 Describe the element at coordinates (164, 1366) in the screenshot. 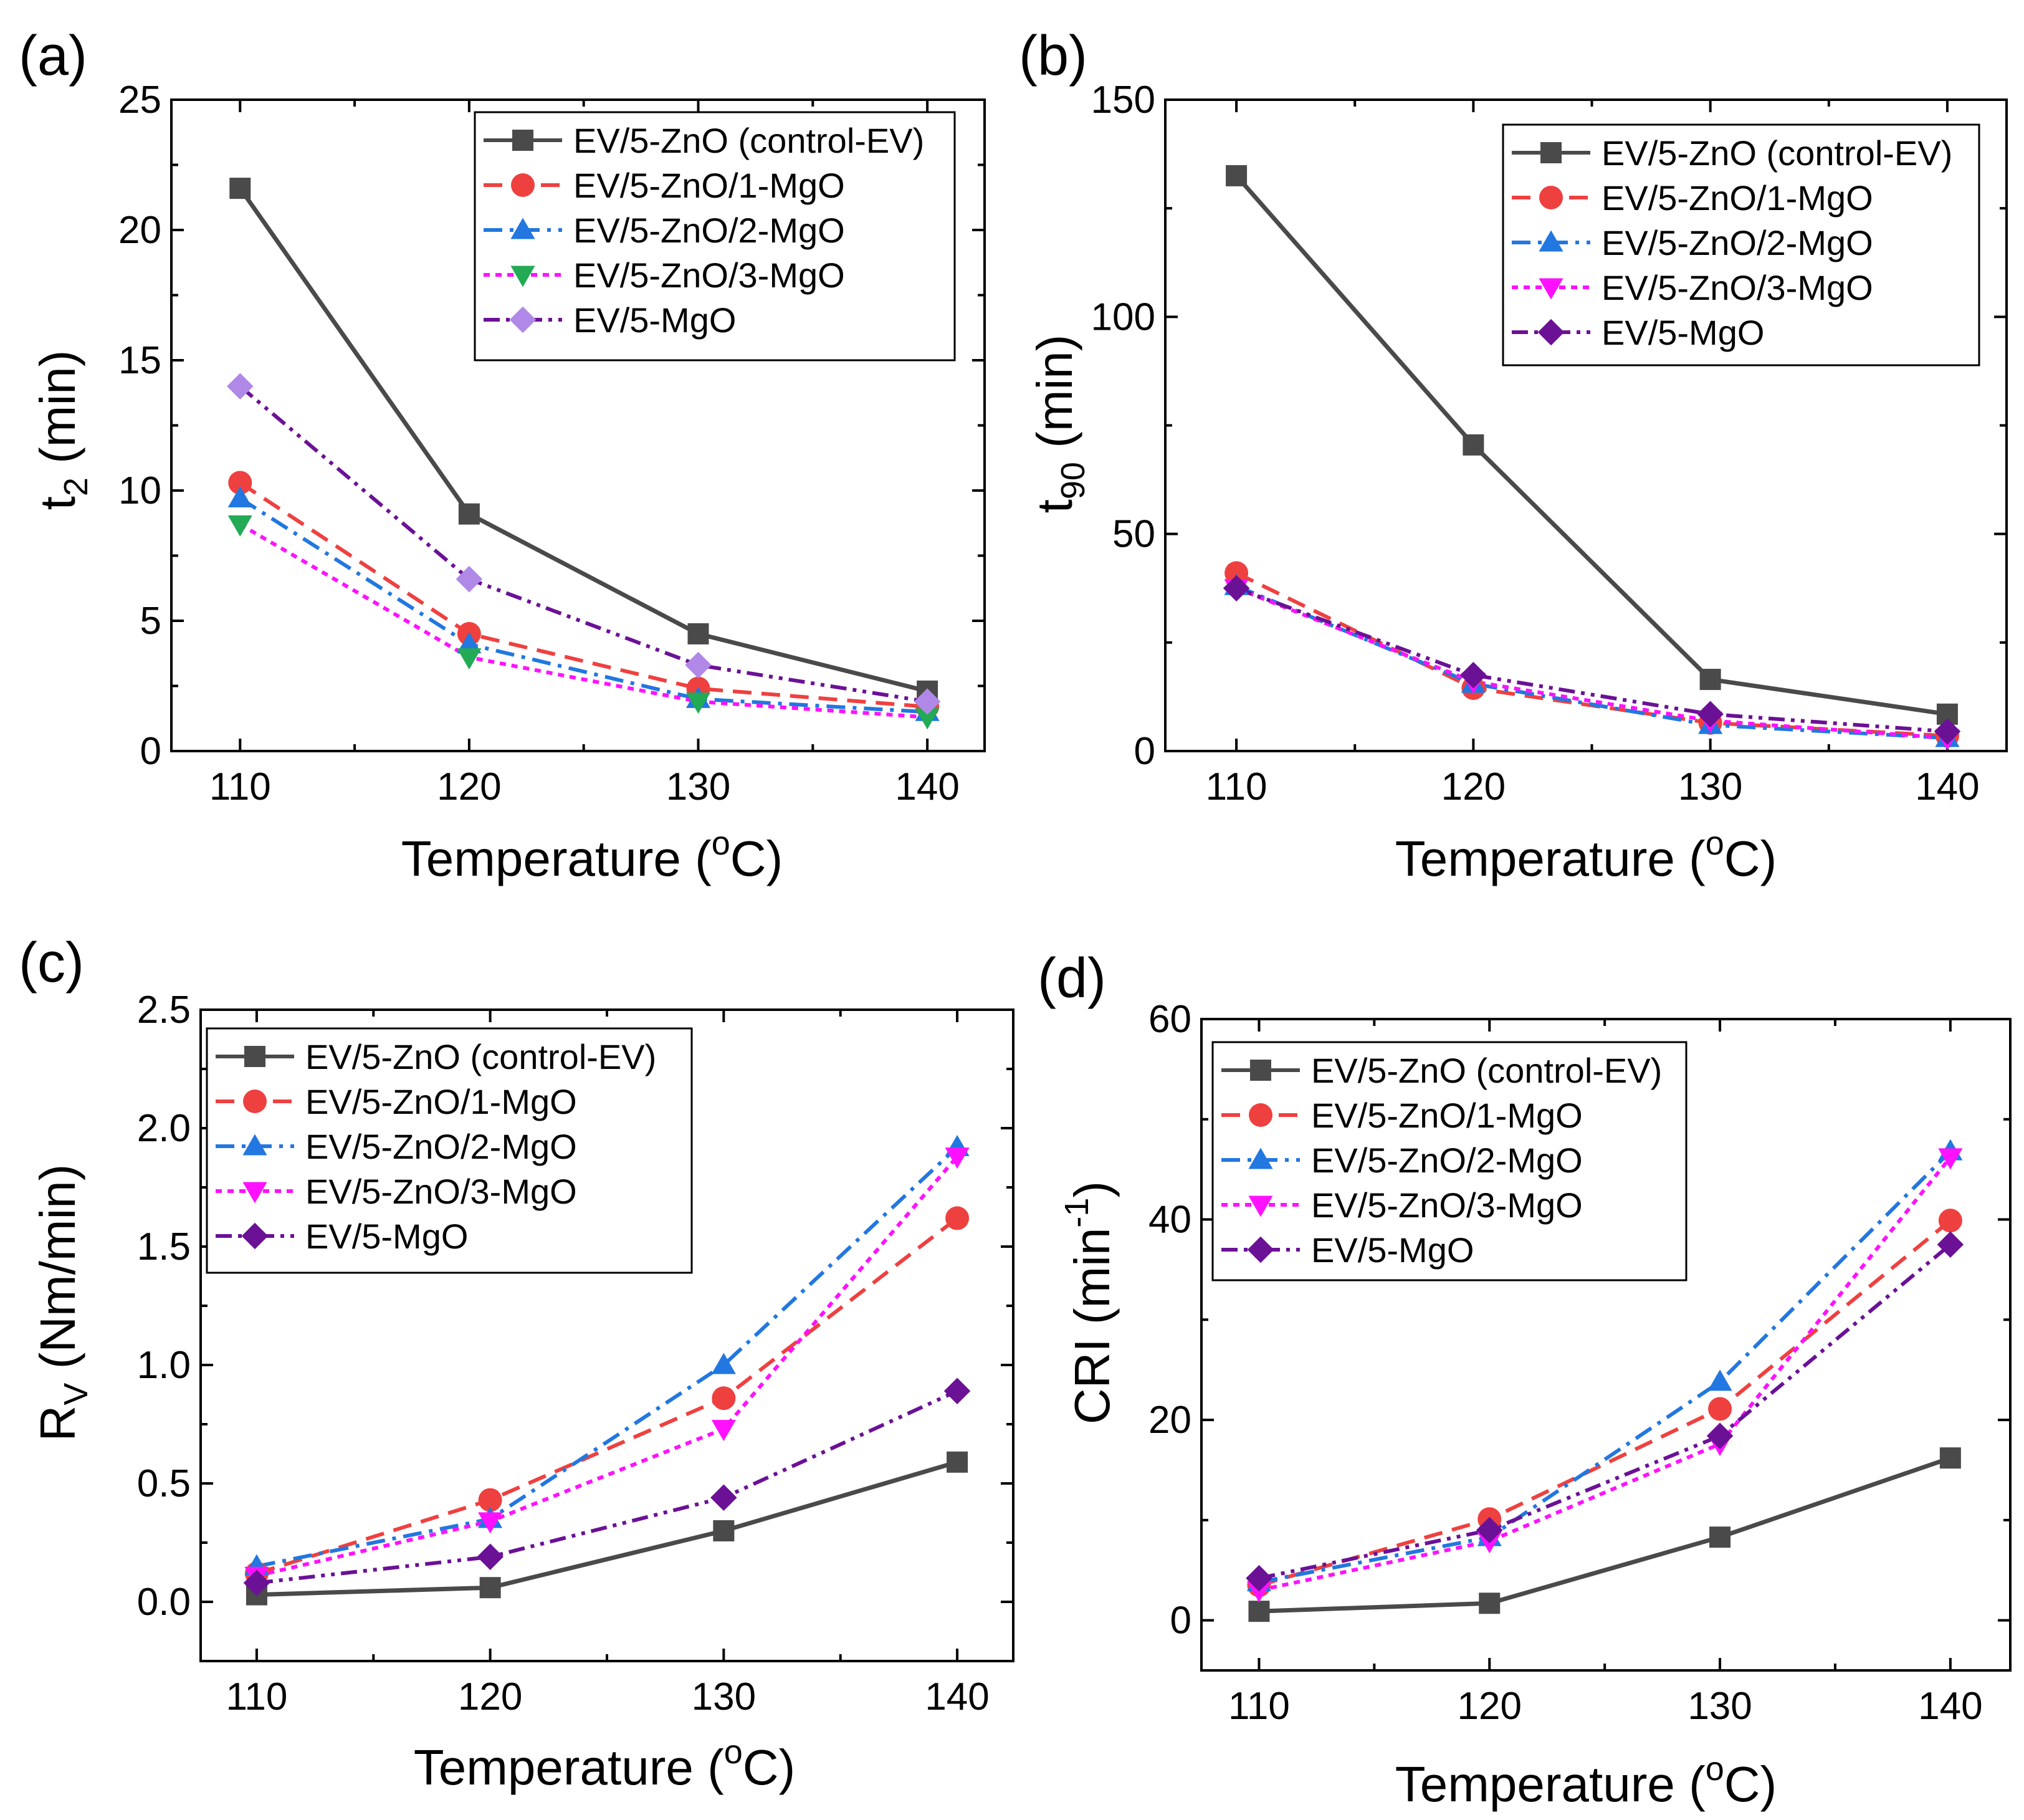

I see `y-tick-label: 1.0` at that location.